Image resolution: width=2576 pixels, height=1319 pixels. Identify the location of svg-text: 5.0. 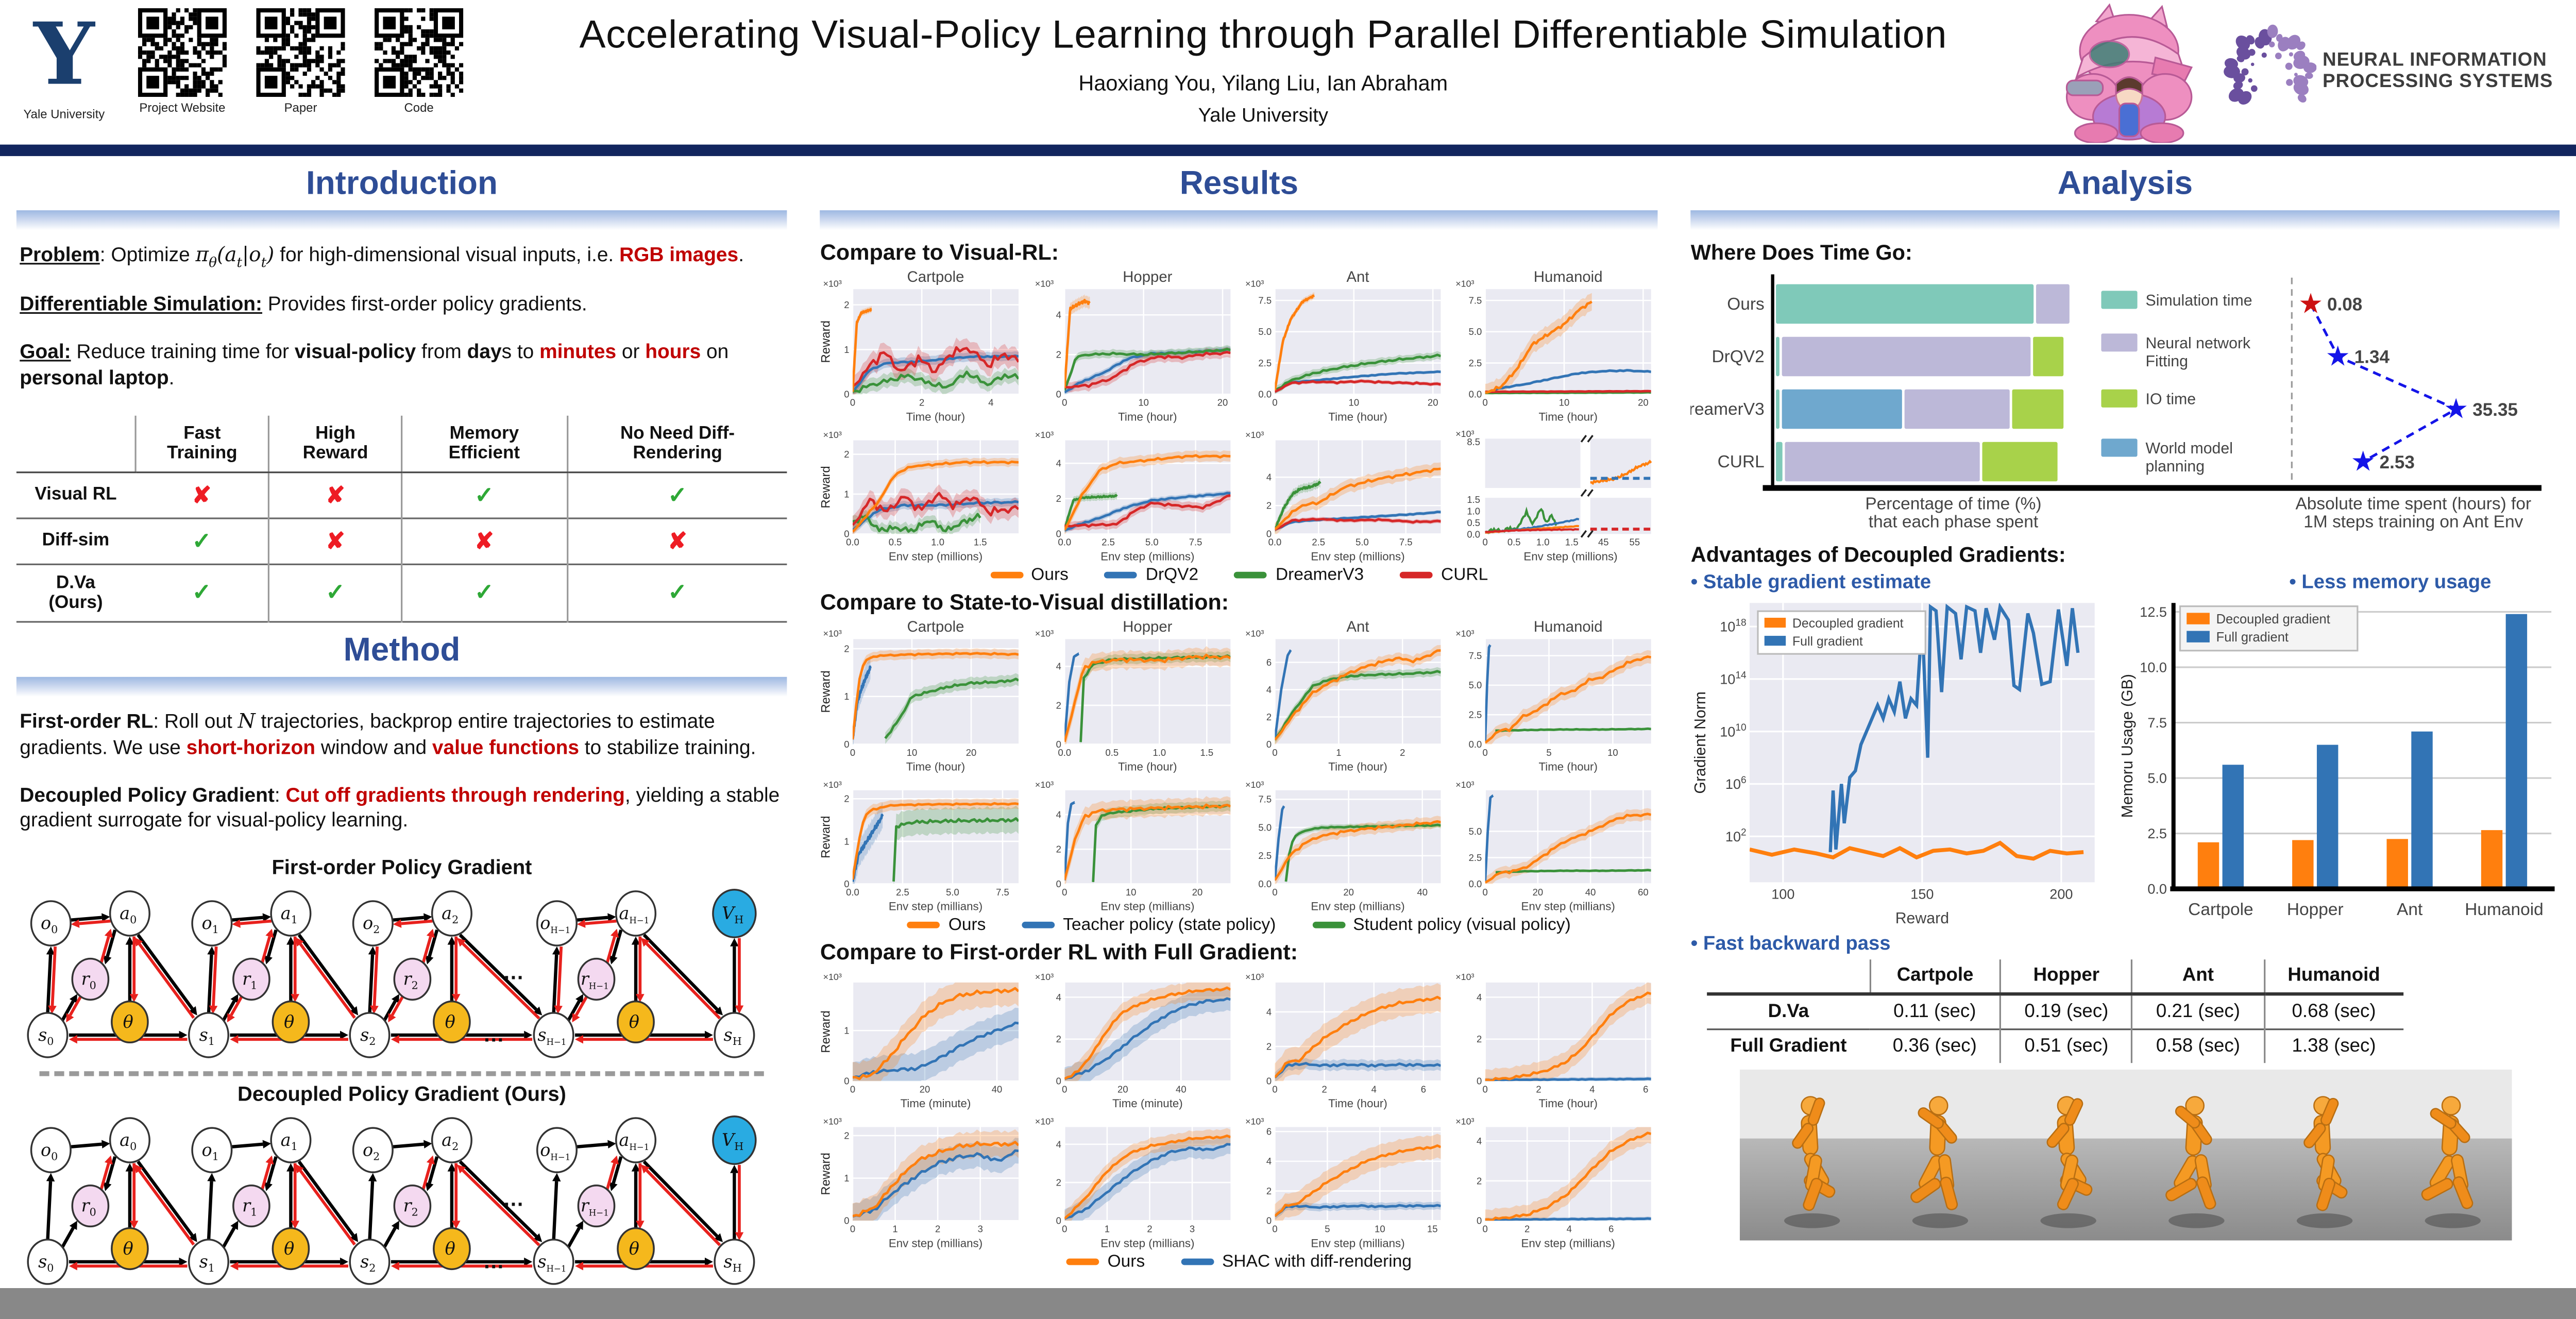
(1151, 542).